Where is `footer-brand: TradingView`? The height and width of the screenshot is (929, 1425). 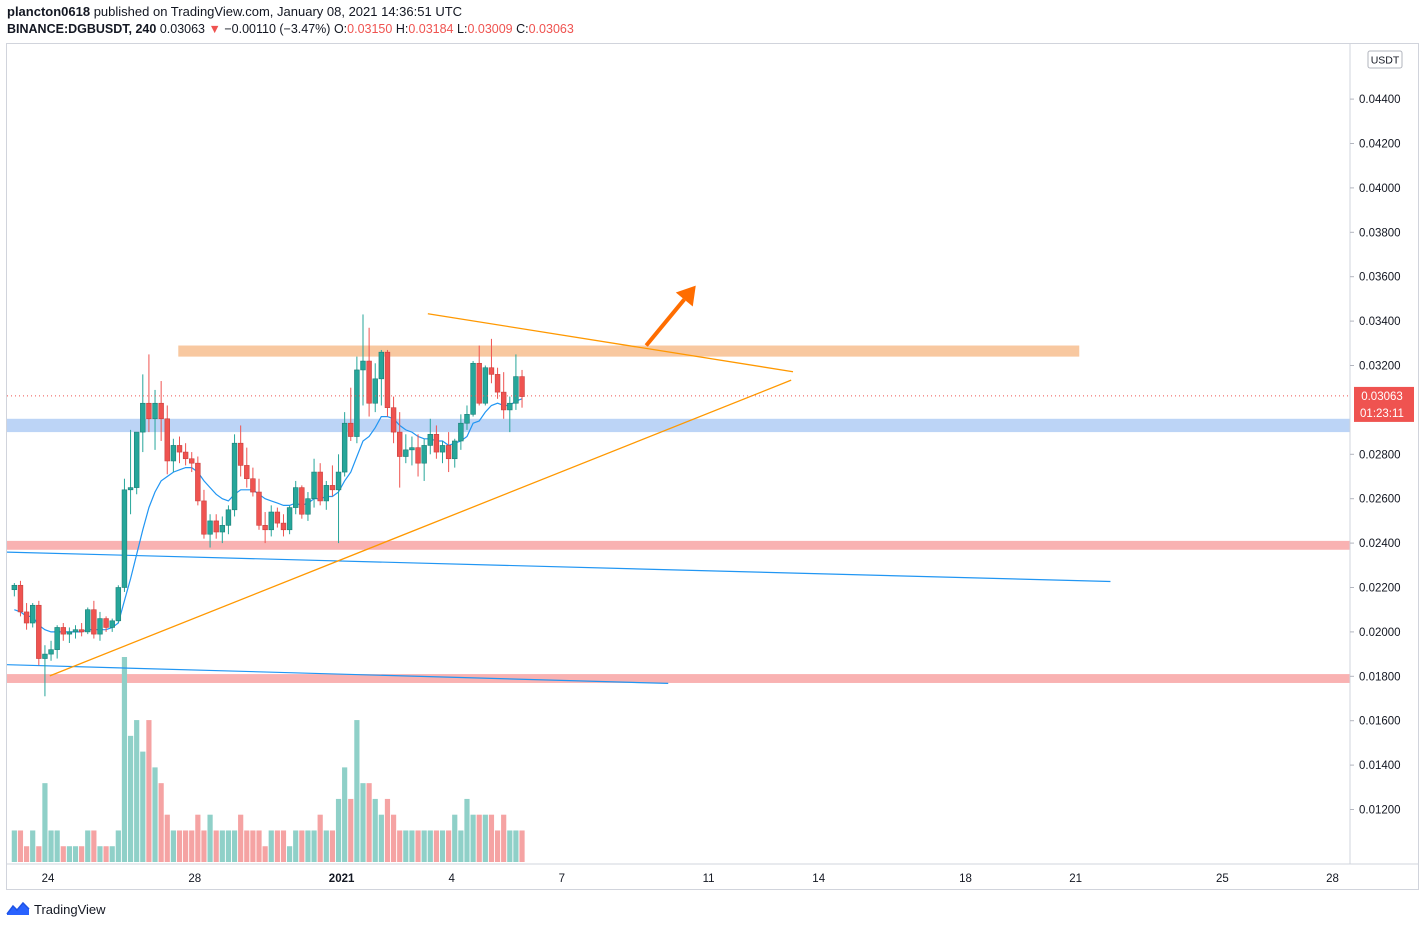
footer-brand: TradingView is located at coordinates (70, 909).